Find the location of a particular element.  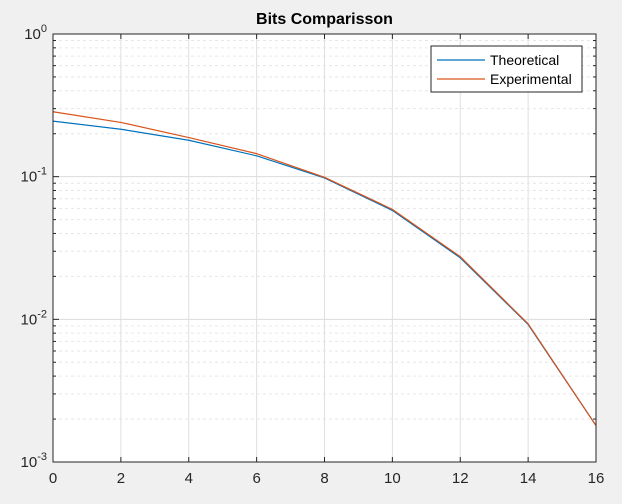

x-tick-label: 16 is located at coordinates (596, 478).